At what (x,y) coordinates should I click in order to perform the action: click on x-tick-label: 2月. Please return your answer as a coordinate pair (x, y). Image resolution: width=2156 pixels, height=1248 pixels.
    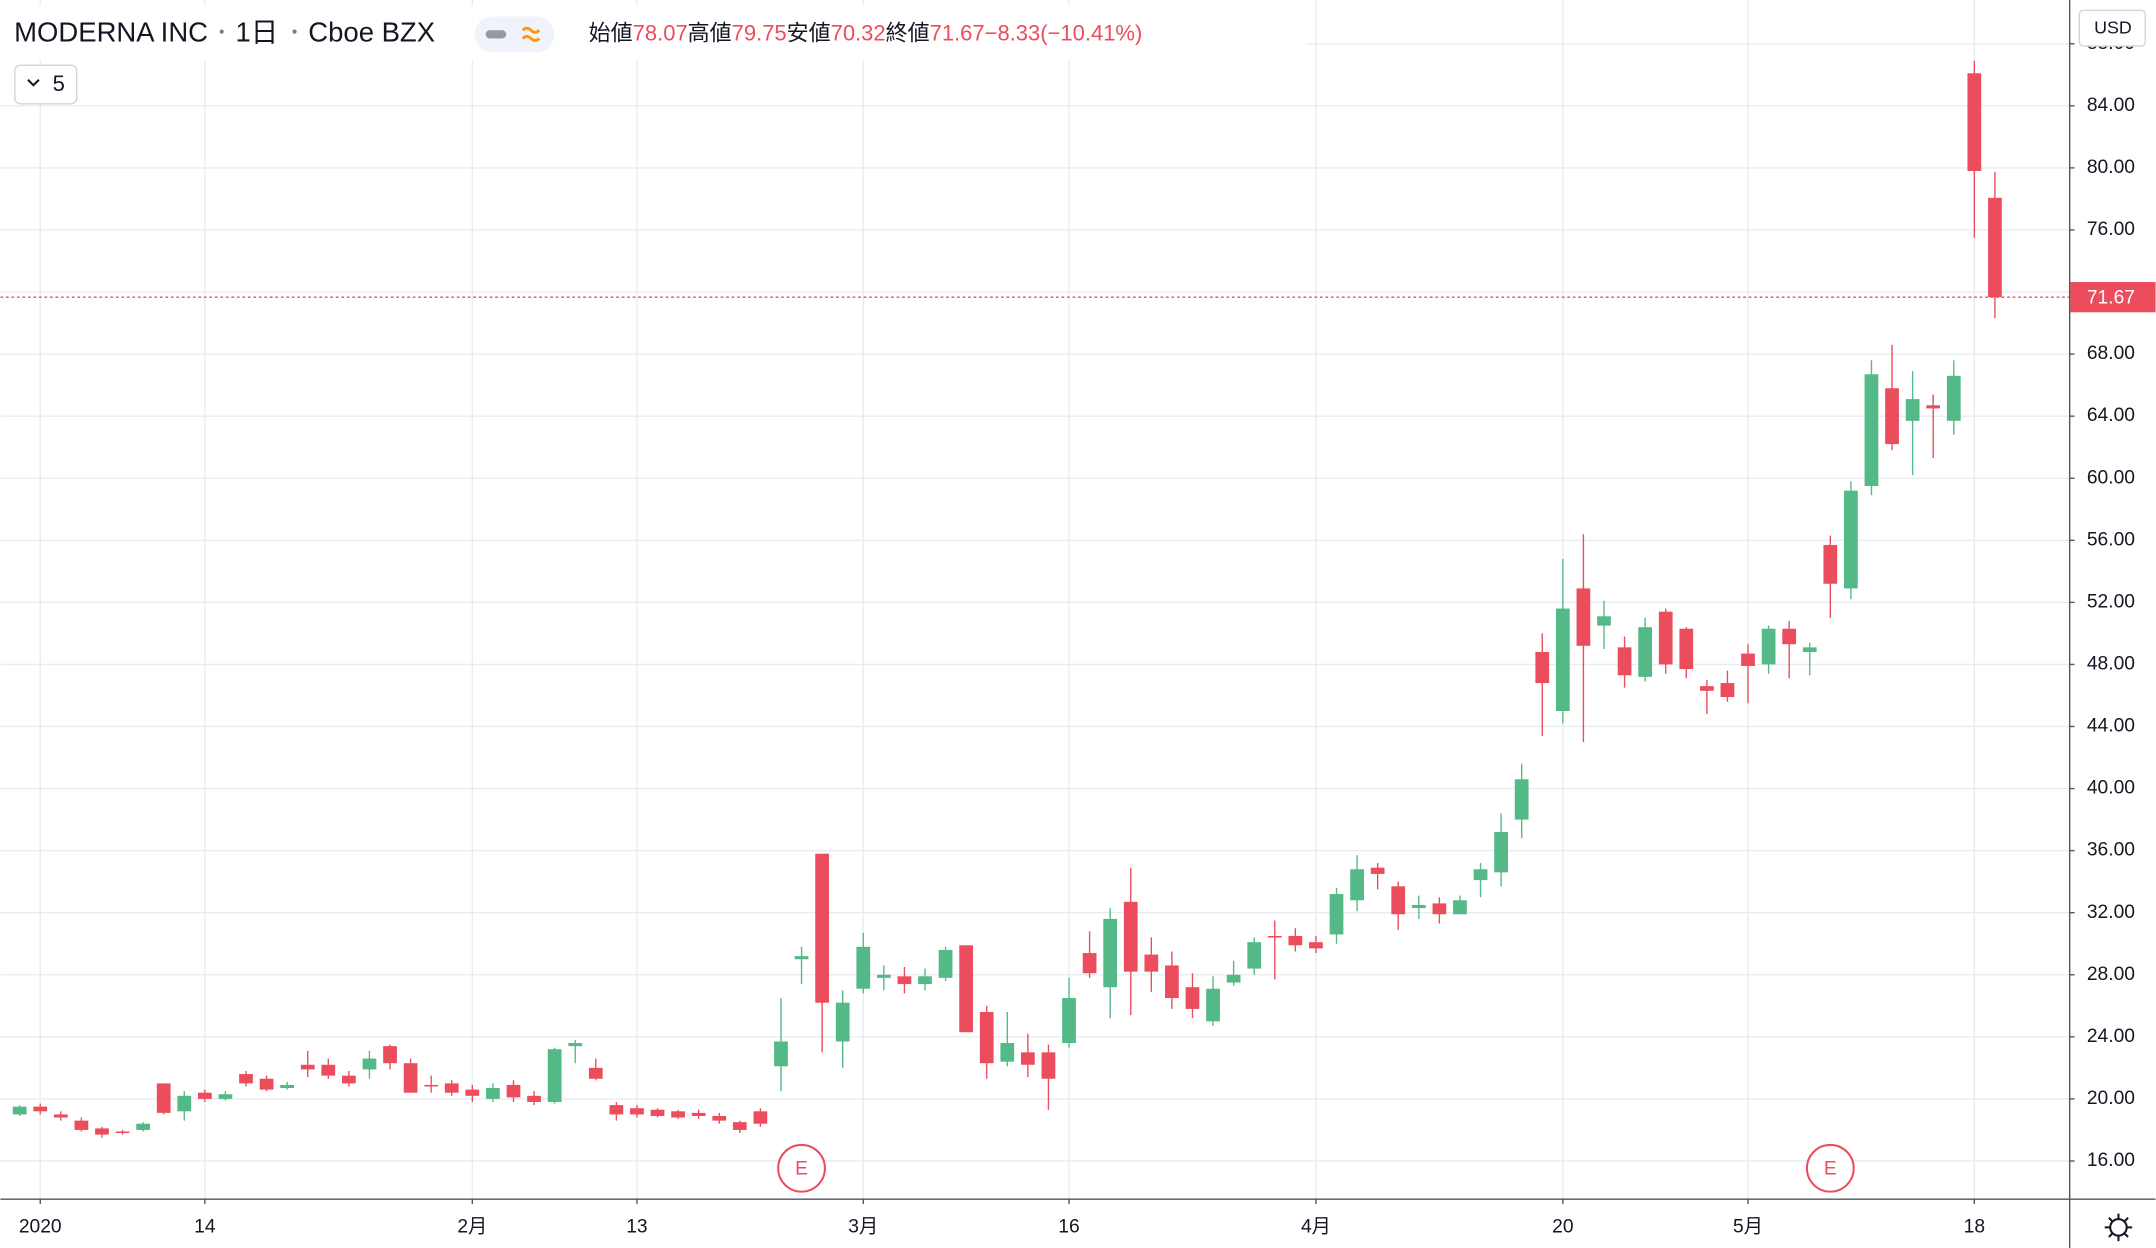
    Looking at the image, I should click on (472, 1226).